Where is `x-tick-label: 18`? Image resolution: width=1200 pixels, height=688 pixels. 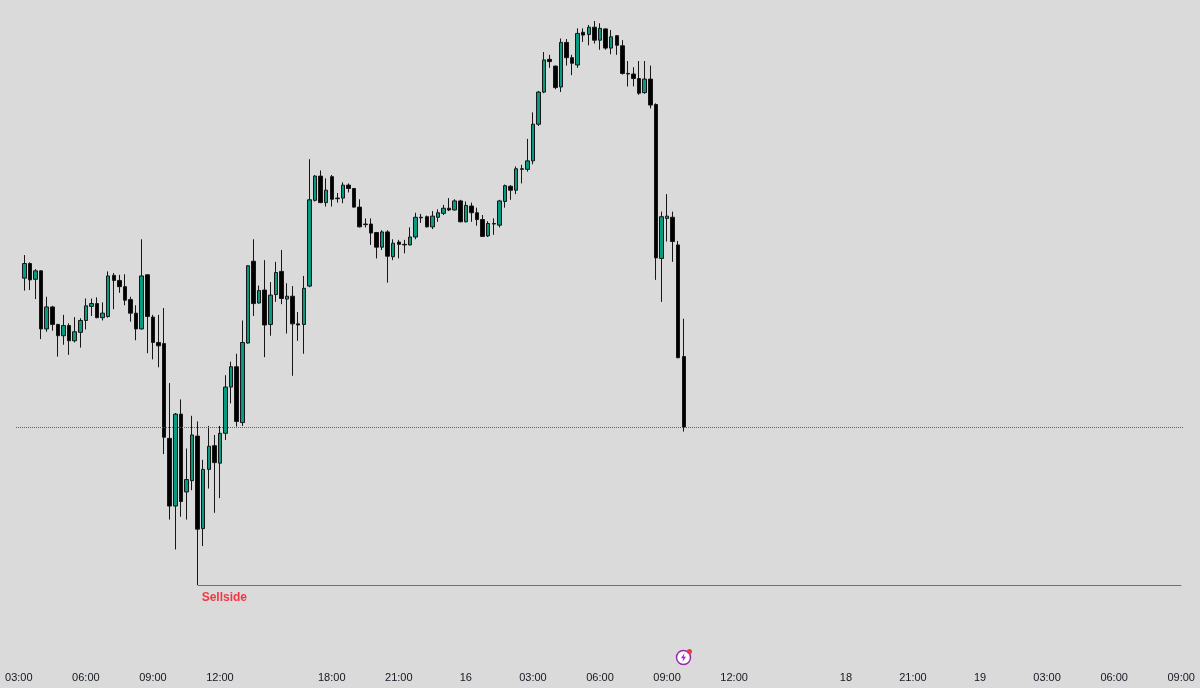 x-tick-label: 18 is located at coordinates (846, 676).